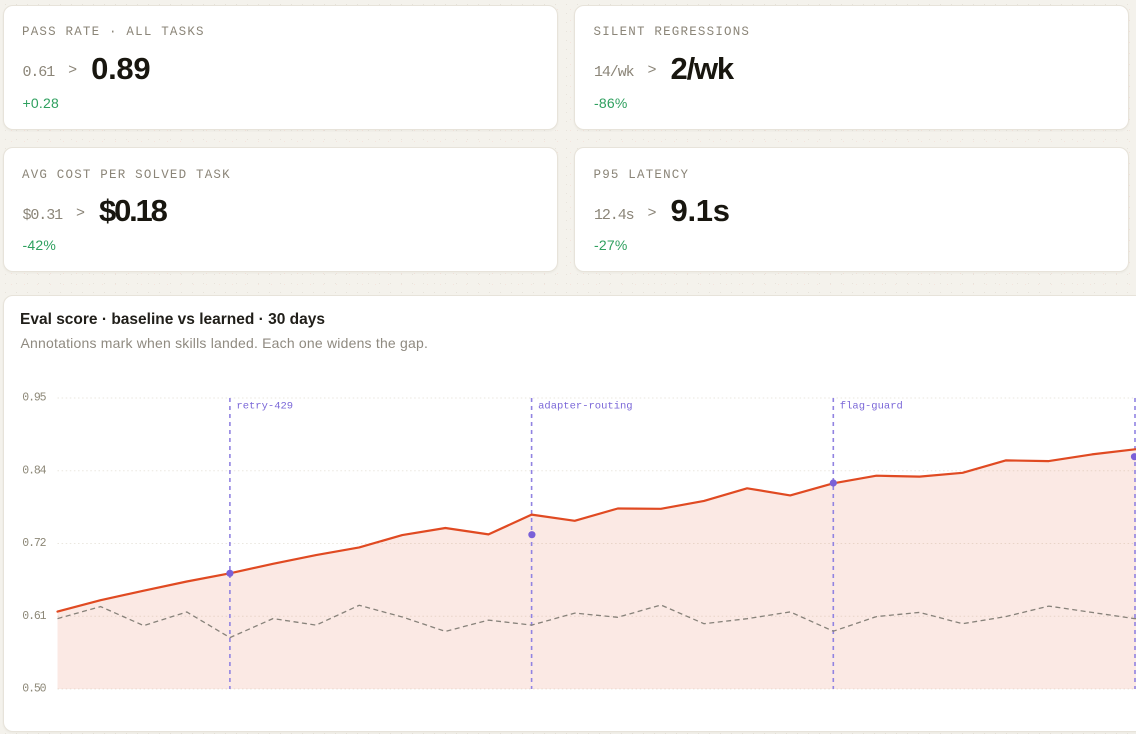  I want to click on svg-text: 0.50, so click(34, 689).